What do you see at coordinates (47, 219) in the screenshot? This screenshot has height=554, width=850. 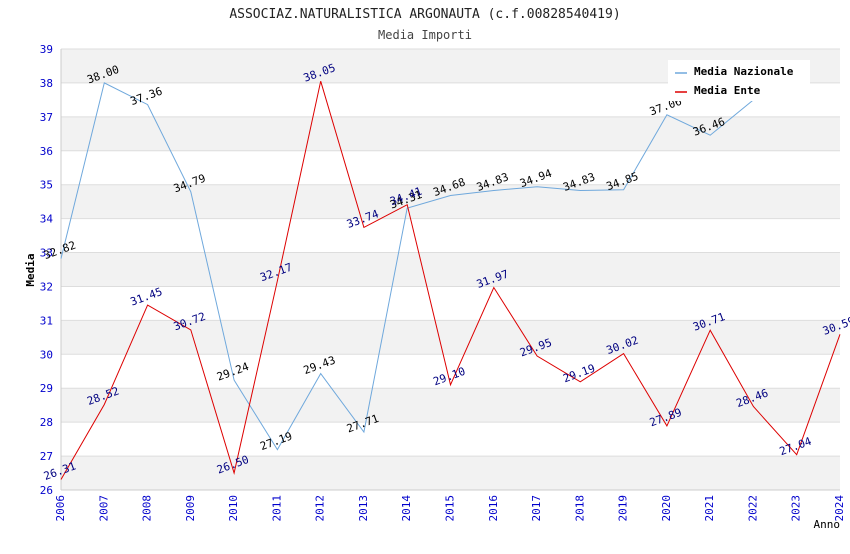 I see `y-tick-label: 34` at bounding box center [47, 219].